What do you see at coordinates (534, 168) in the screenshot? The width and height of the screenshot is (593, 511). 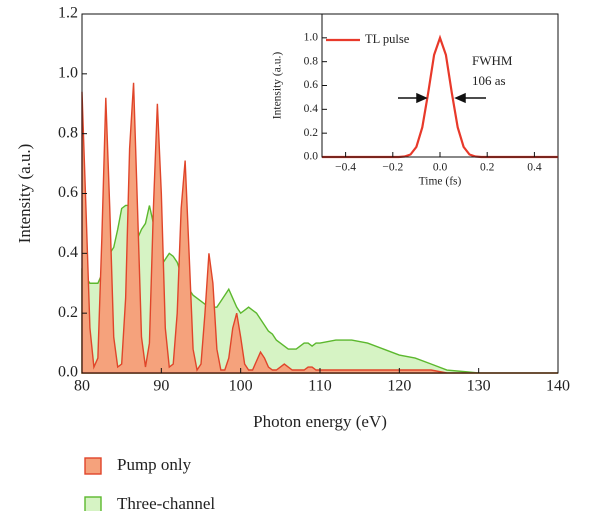 I see `x-tick-label: 0.4` at bounding box center [534, 168].